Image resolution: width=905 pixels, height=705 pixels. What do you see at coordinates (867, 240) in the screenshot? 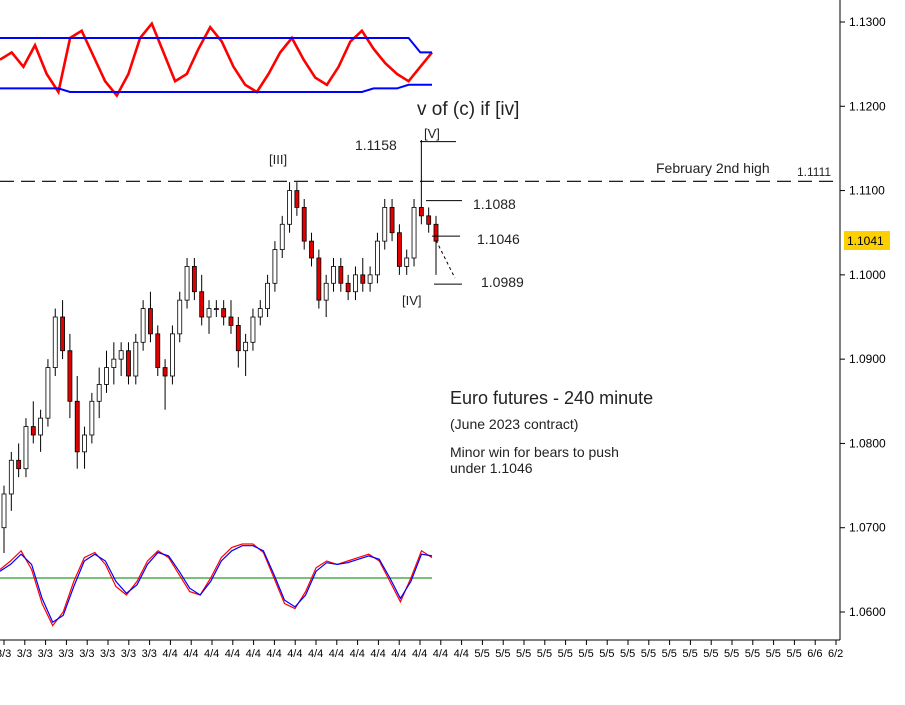
I see `current-price-badge` at bounding box center [867, 240].